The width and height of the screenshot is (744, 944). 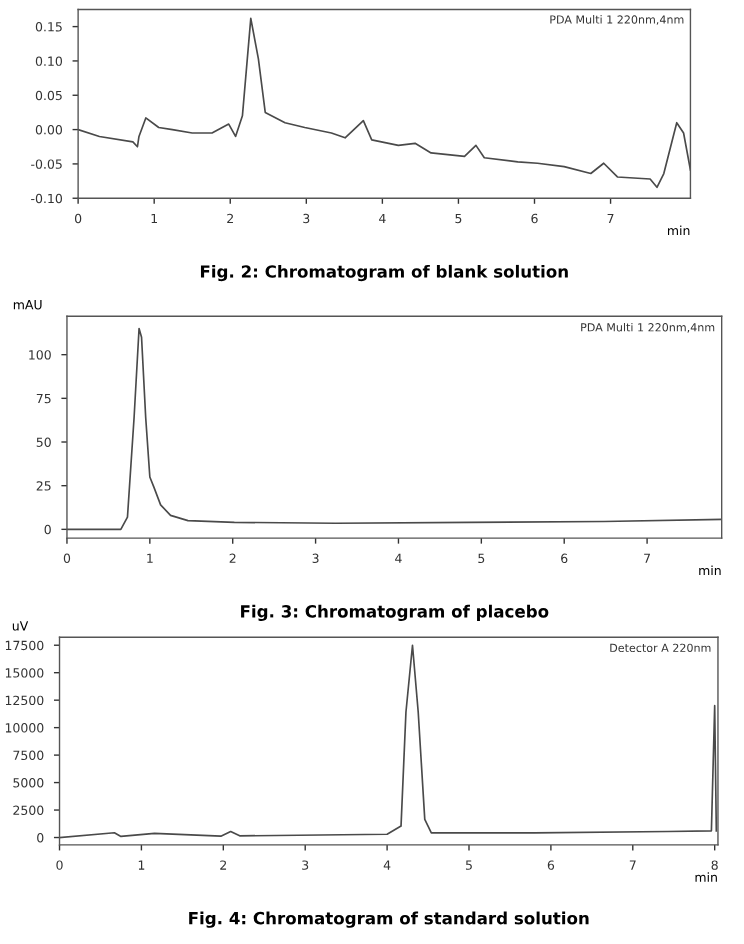 I want to click on text: Fig. 2: Chromatogram of blank solution, so click(x=384, y=273).